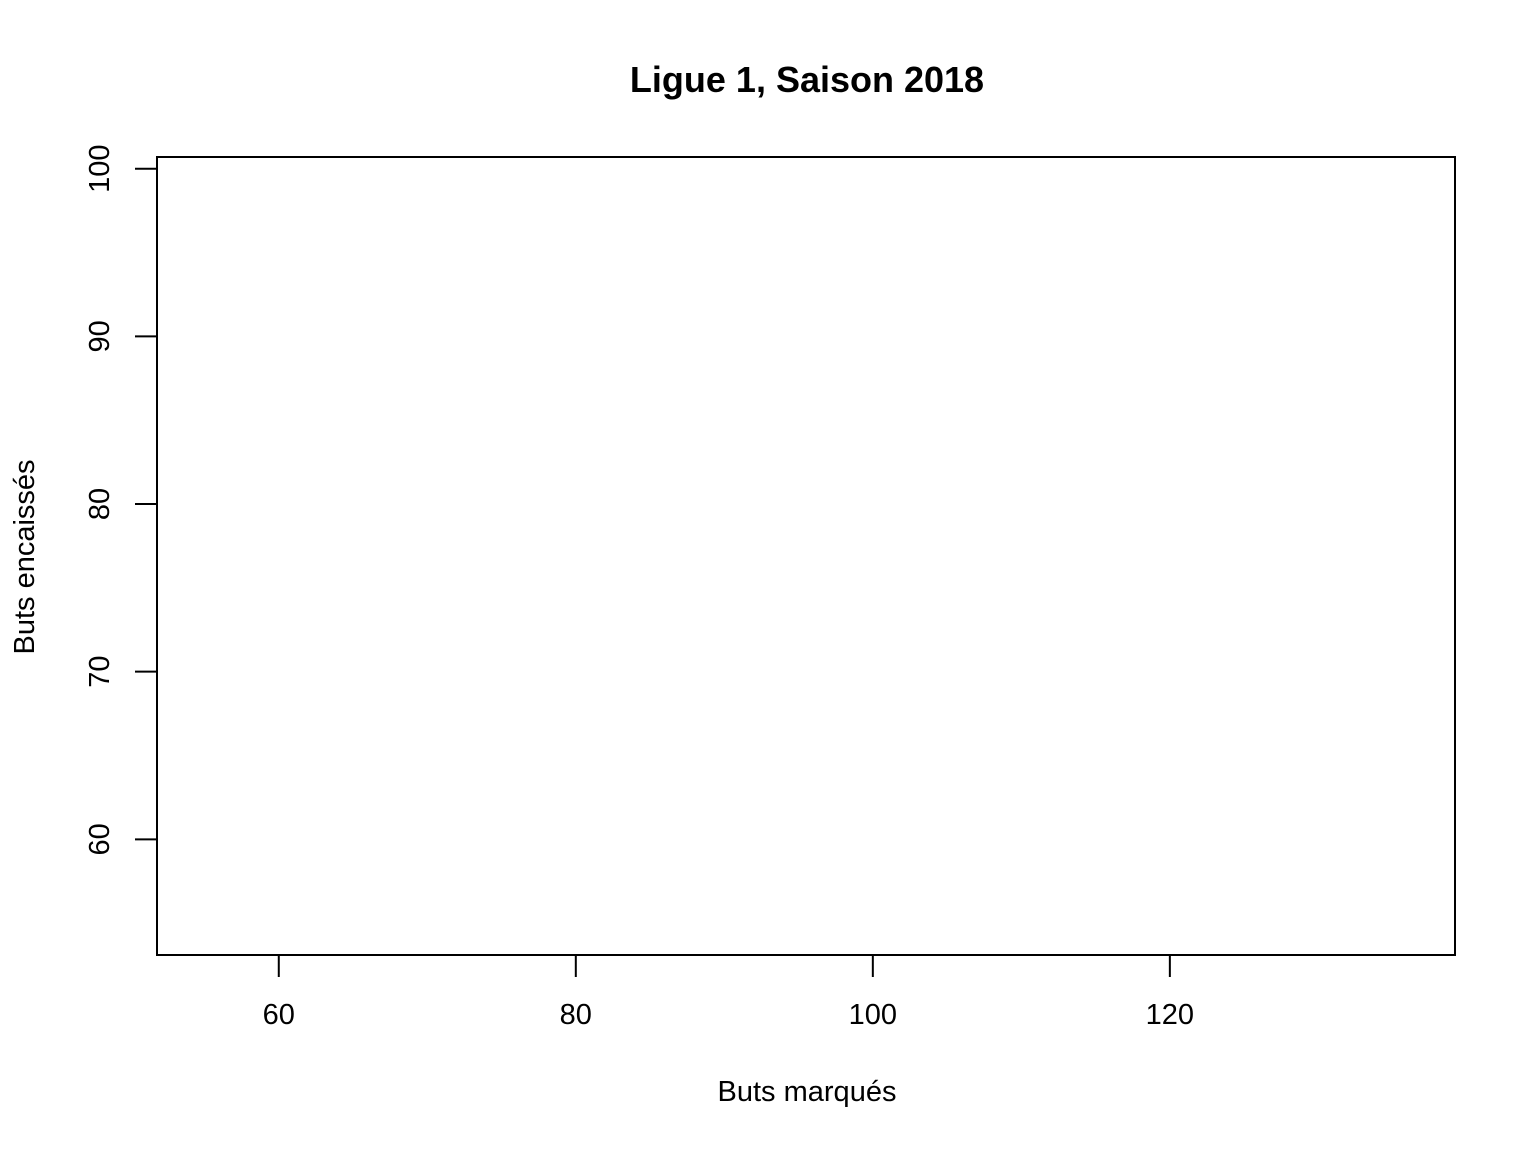  What do you see at coordinates (100, 672) in the screenshot?
I see `y-tick-label: 70` at bounding box center [100, 672].